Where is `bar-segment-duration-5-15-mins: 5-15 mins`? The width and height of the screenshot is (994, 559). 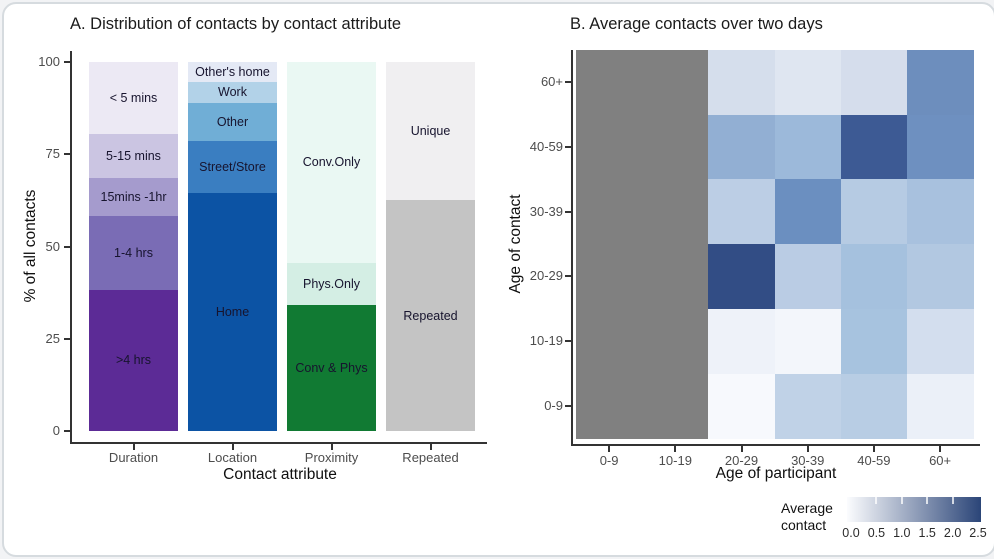
bar-segment-duration-5-15-mins: 5-15 mins is located at coordinates (133, 156).